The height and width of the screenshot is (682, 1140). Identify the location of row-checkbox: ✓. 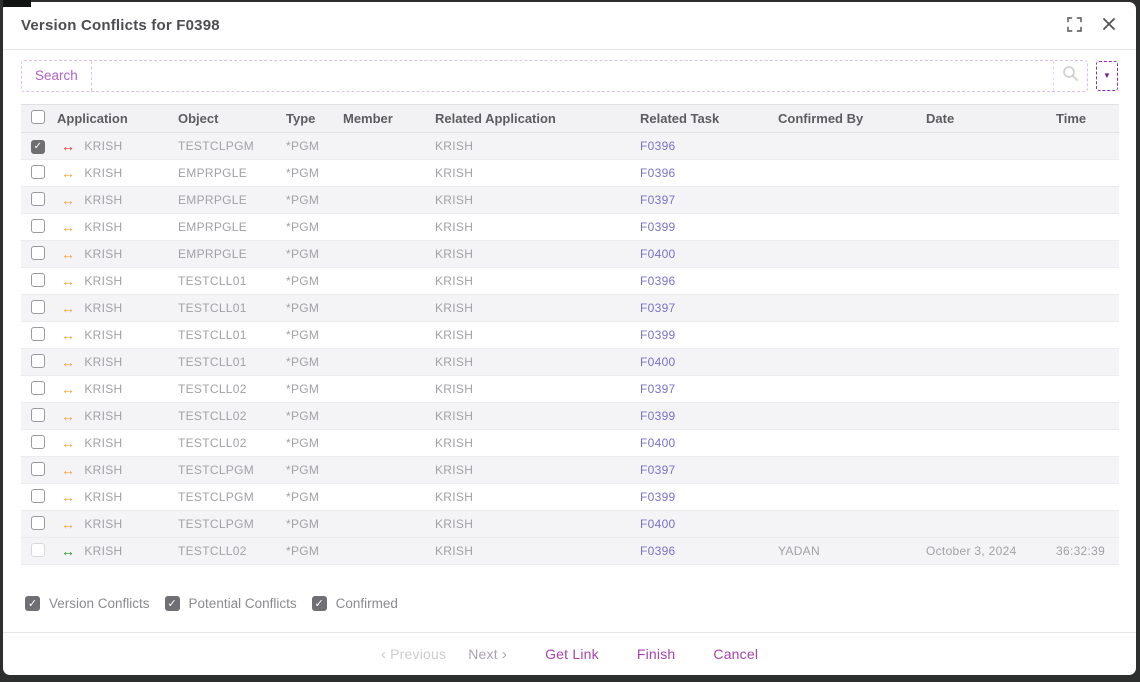
(38, 147).